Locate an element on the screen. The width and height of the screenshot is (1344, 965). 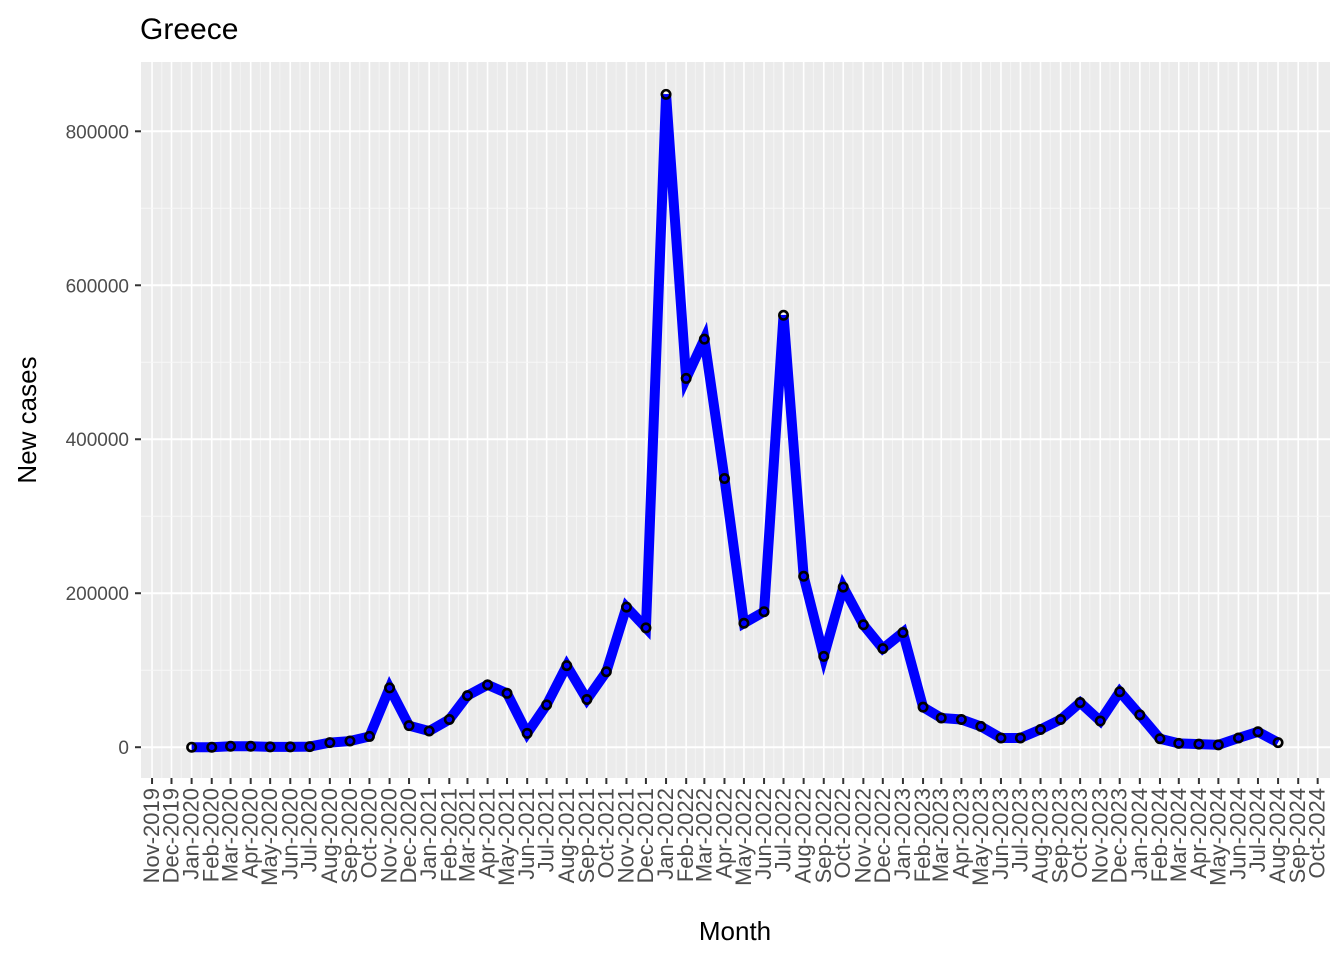
x-tick-label: Jun-2024 is located at coordinates (1237, 834).